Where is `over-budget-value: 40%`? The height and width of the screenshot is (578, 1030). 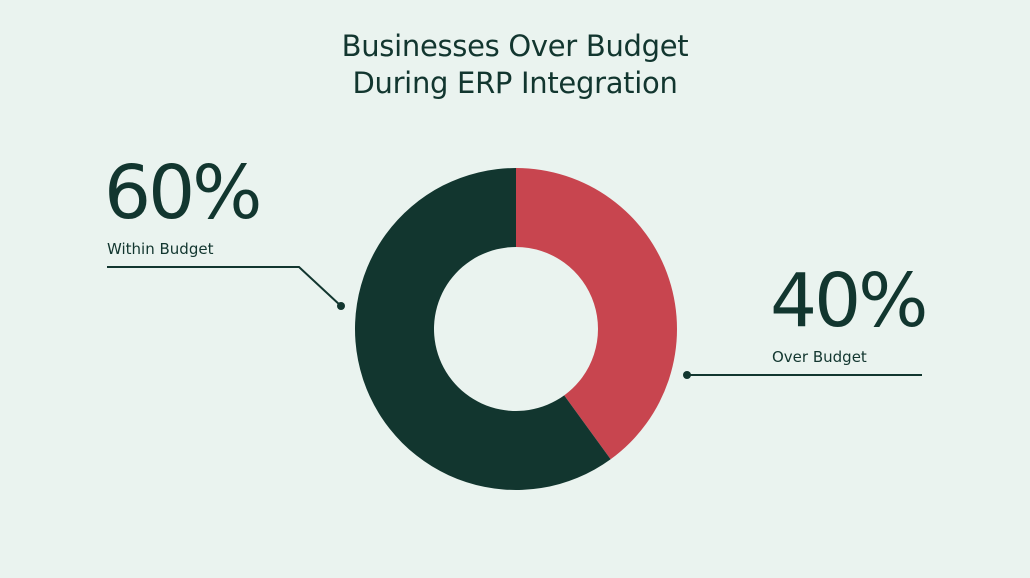 over-budget-value: 40% is located at coordinates (849, 301).